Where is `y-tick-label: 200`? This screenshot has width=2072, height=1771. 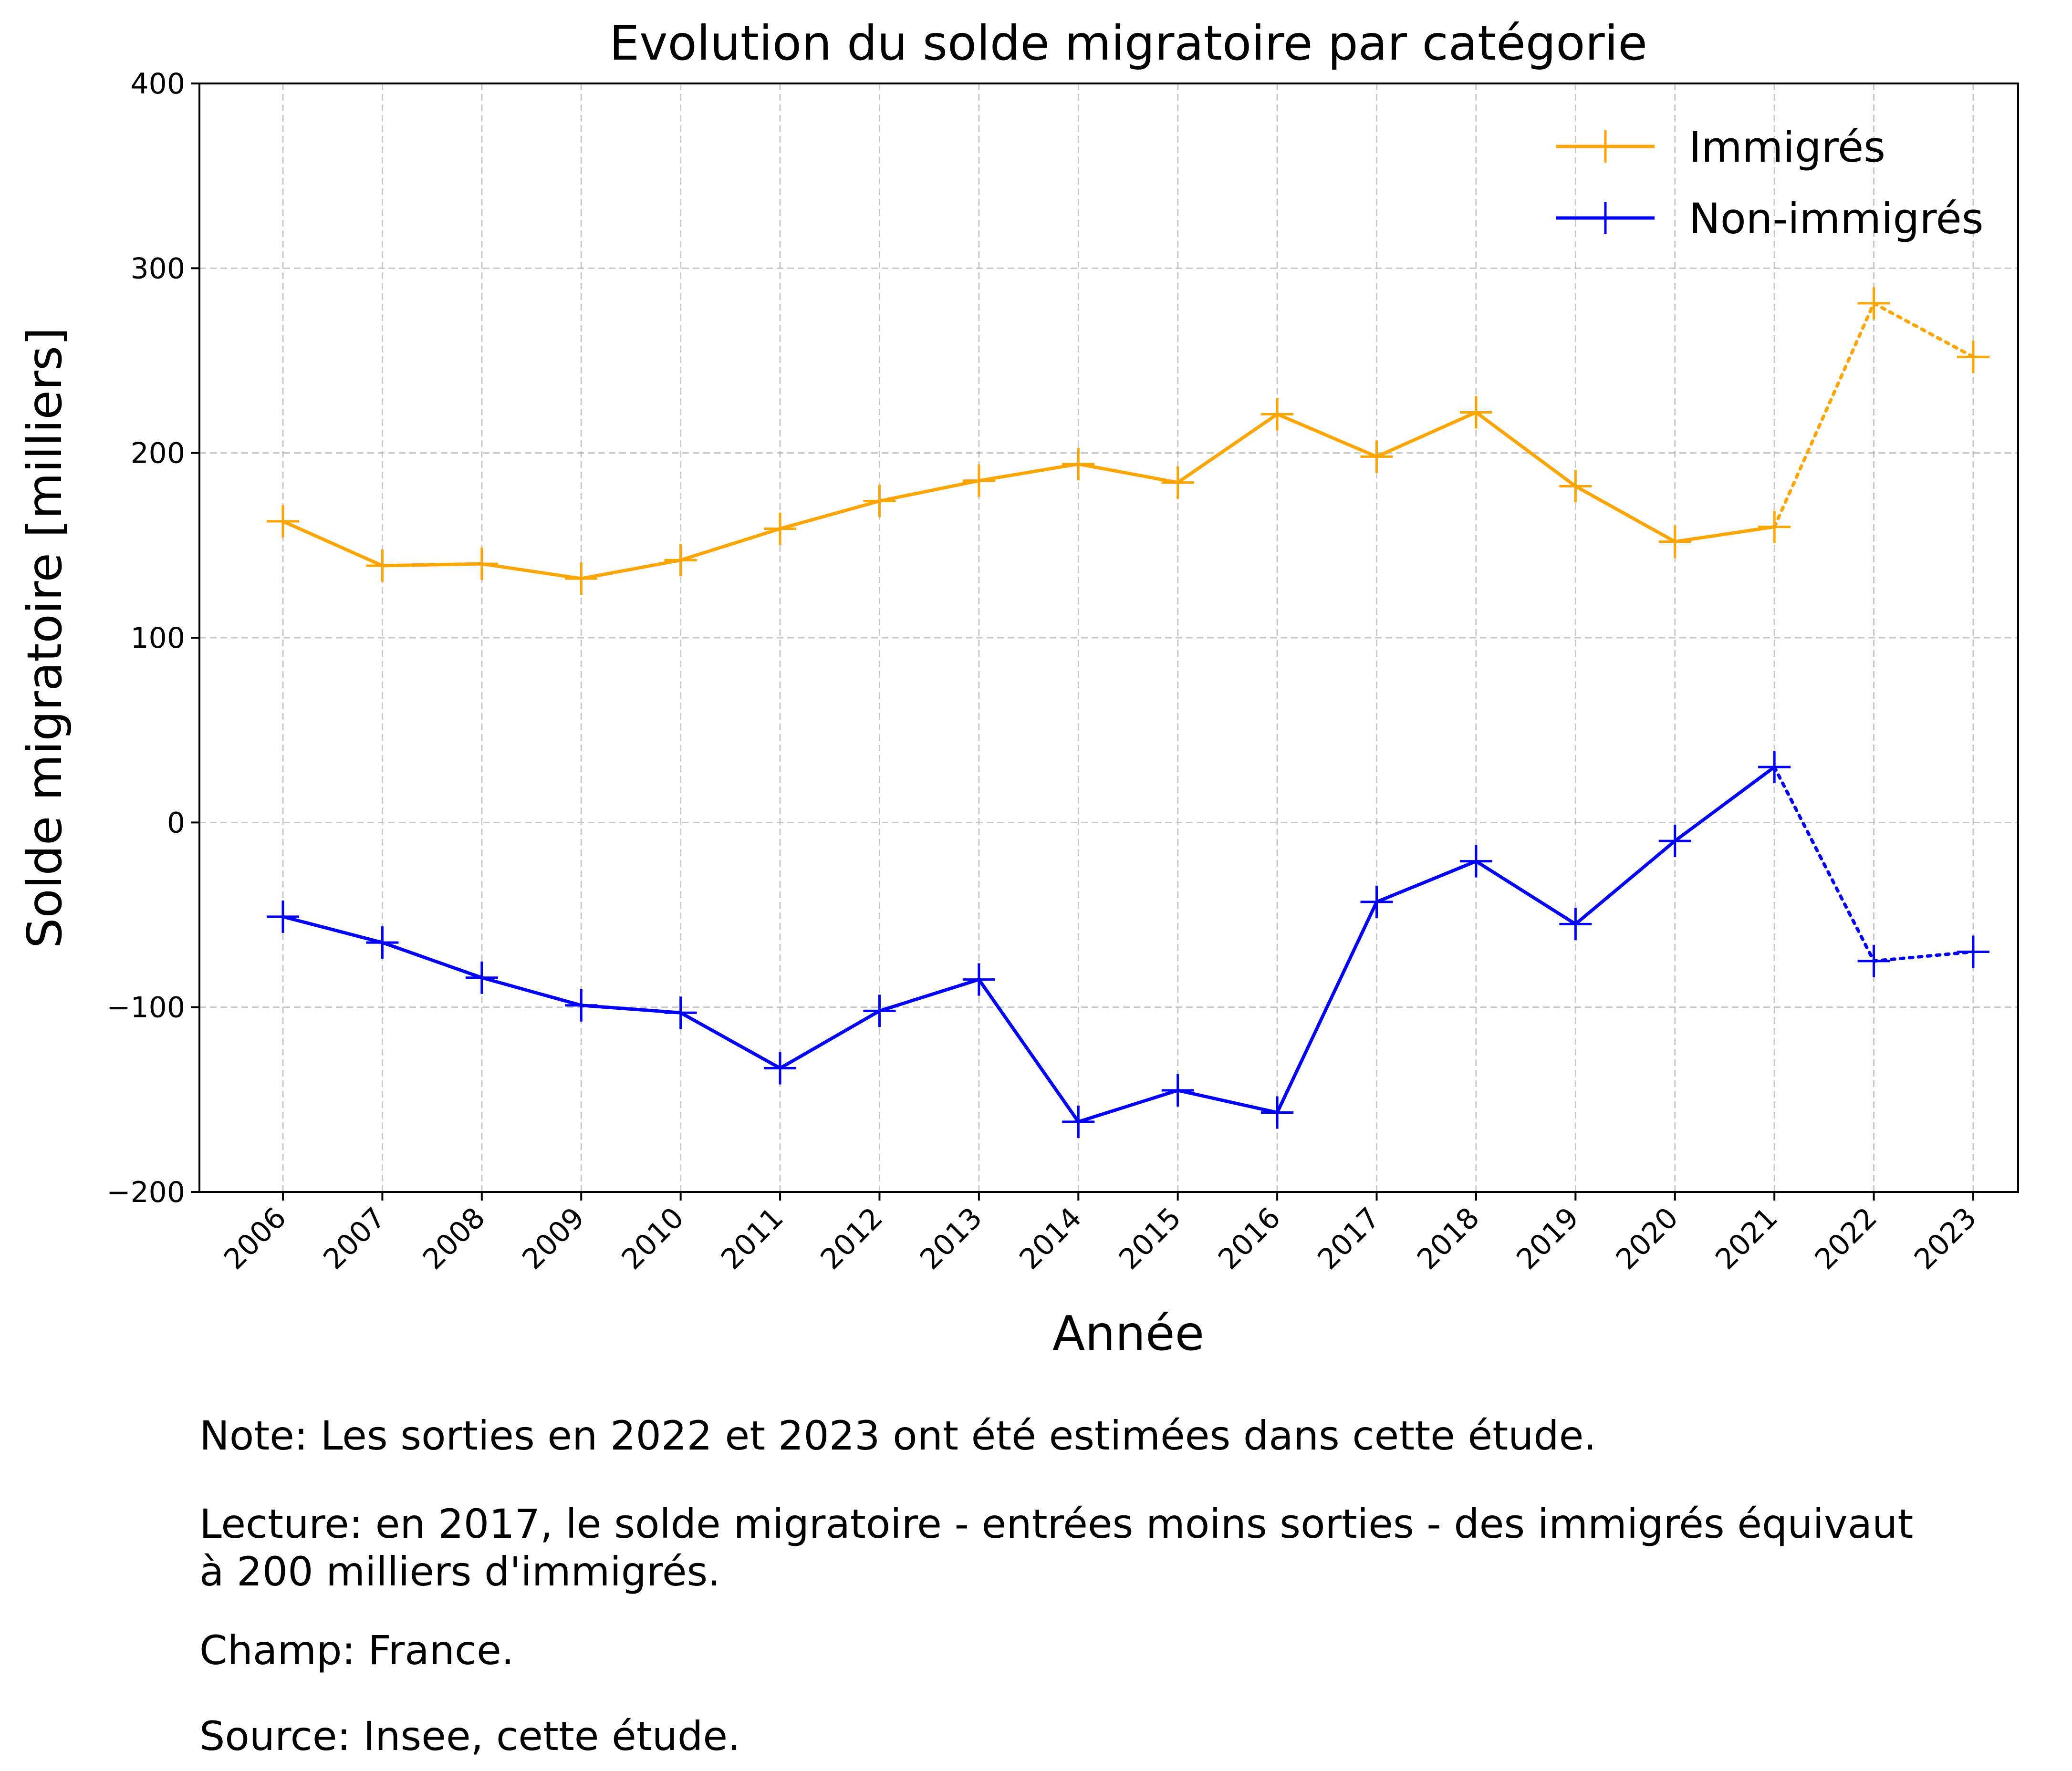 y-tick-label: 200 is located at coordinates (157, 453).